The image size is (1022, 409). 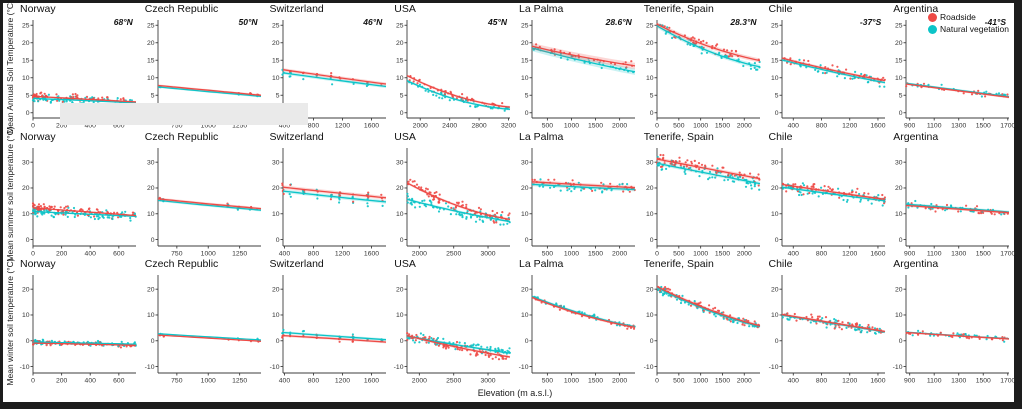 What do you see at coordinates (958, 126) in the screenshot?
I see `svg-text: 1300` at bounding box center [958, 126].